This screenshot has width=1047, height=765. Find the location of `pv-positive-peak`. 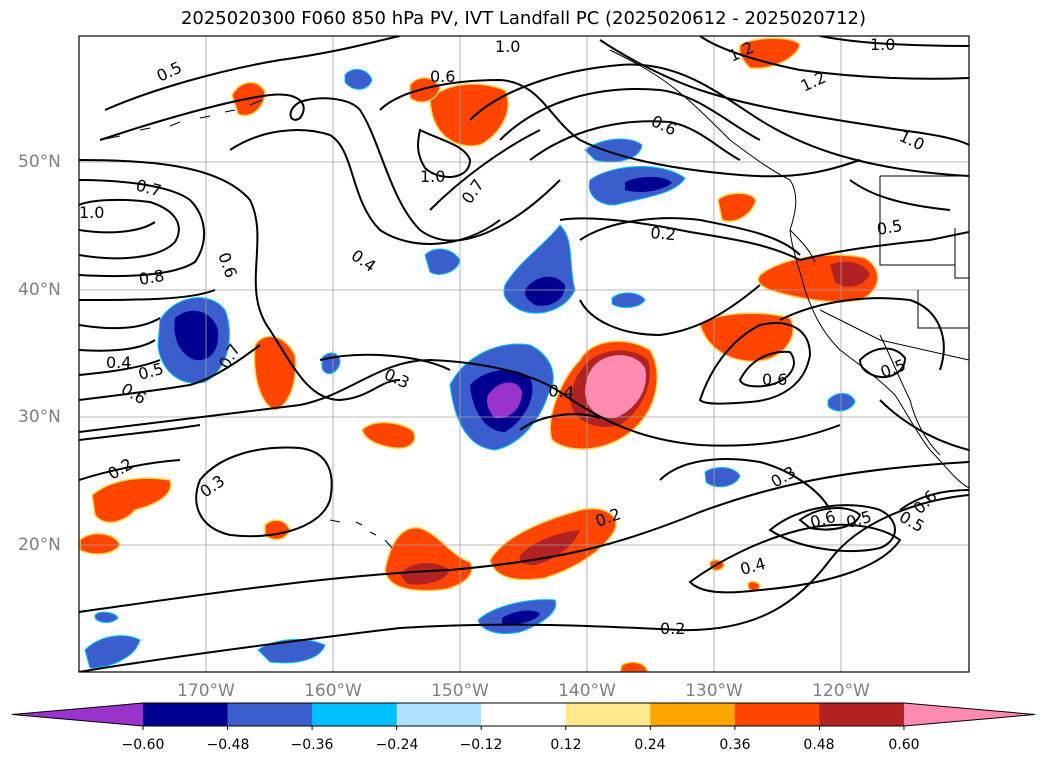

pv-positive-peak is located at coordinates (615, 387).